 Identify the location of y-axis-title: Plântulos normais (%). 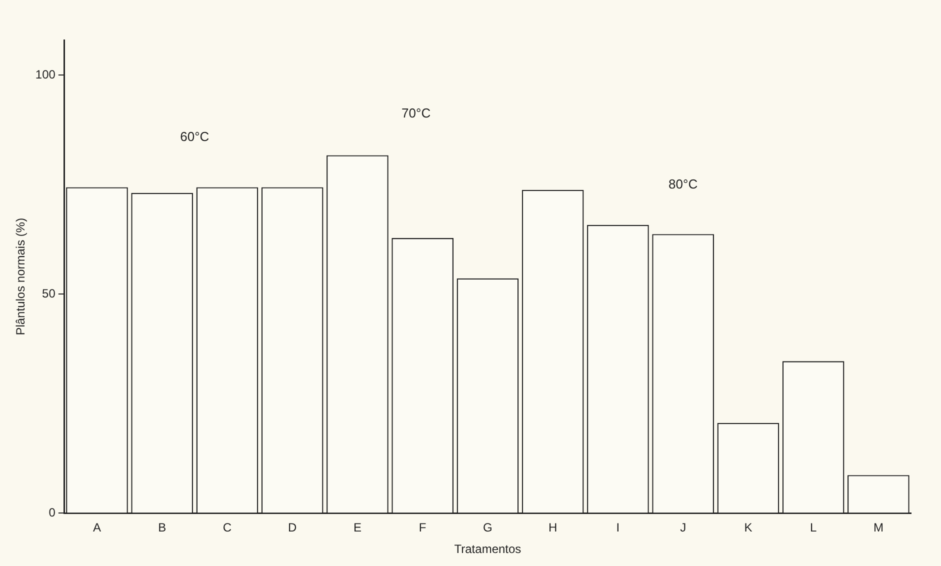
(21, 277).